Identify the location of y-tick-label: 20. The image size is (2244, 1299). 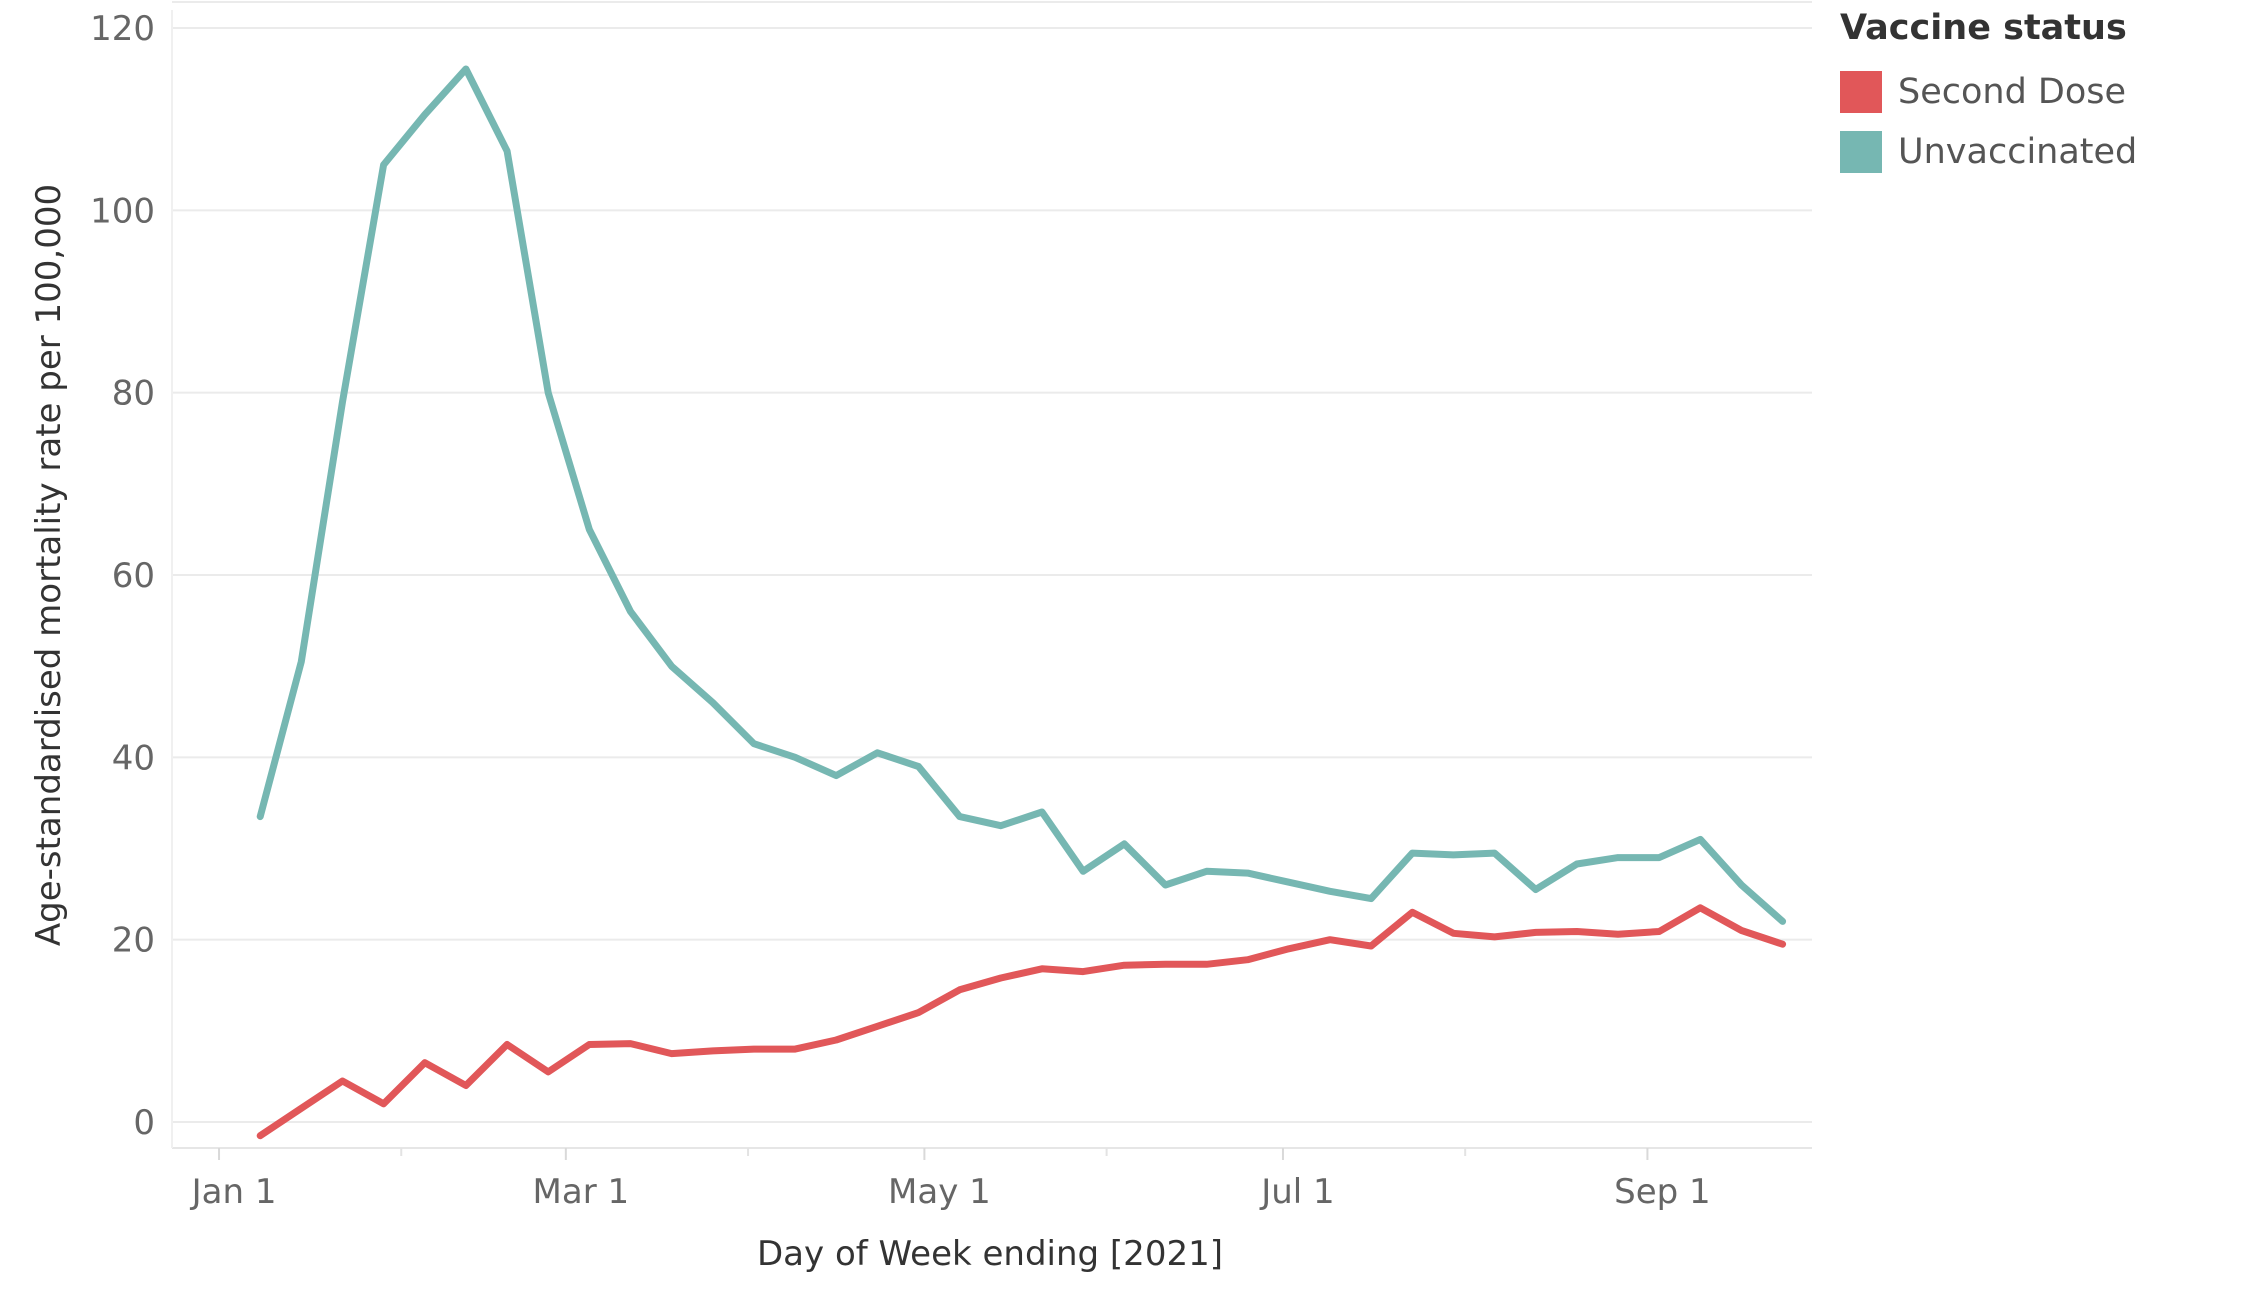
(133, 941).